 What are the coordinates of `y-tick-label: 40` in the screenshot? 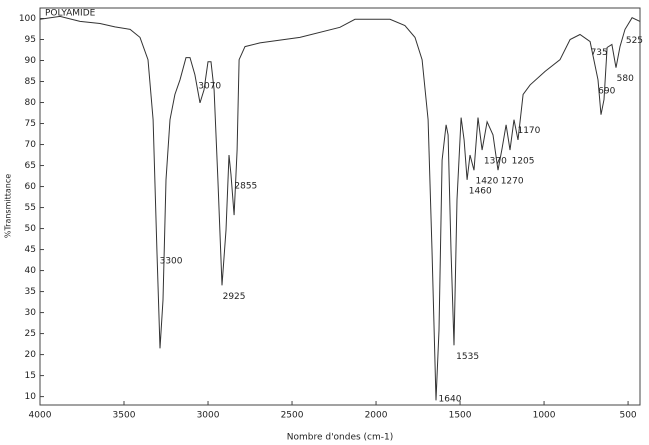 It's located at (31, 271).